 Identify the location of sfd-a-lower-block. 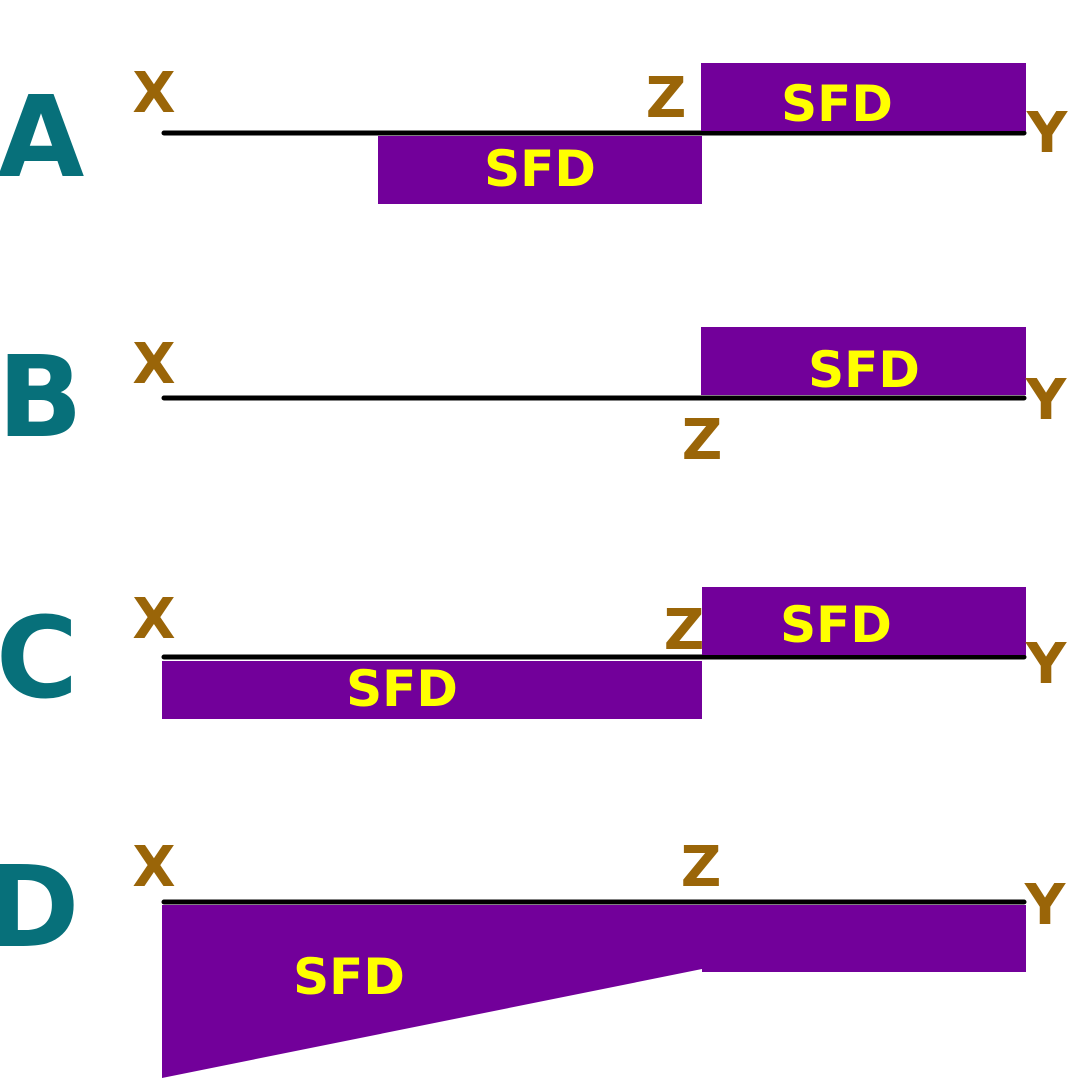
(540, 170).